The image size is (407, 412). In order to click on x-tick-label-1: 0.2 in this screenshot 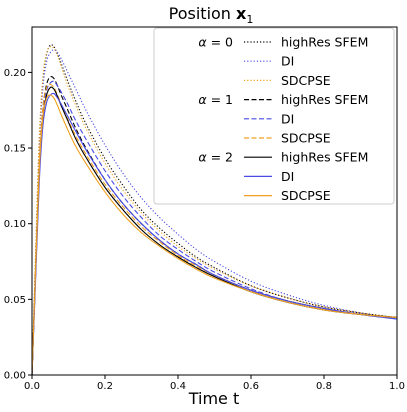, I will do `click(105, 386)`.